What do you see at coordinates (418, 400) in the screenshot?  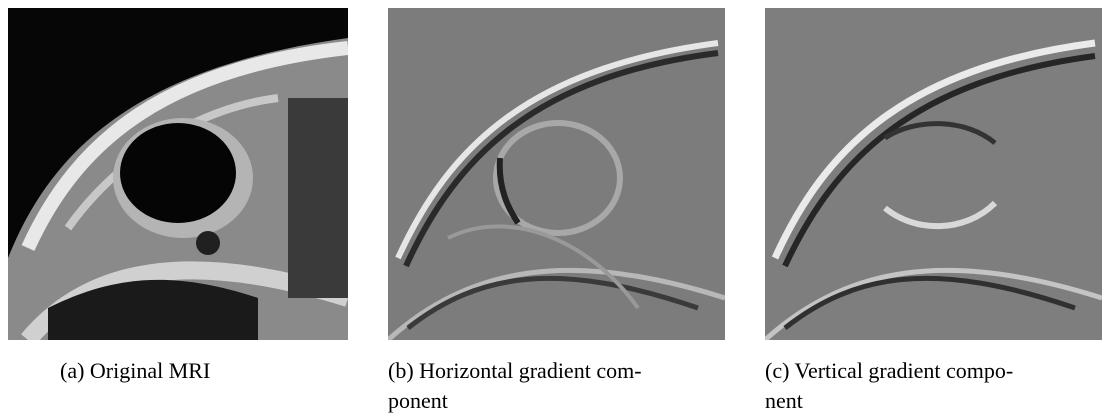 I see `caption-line: ponent` at bounding box center [418, 400].